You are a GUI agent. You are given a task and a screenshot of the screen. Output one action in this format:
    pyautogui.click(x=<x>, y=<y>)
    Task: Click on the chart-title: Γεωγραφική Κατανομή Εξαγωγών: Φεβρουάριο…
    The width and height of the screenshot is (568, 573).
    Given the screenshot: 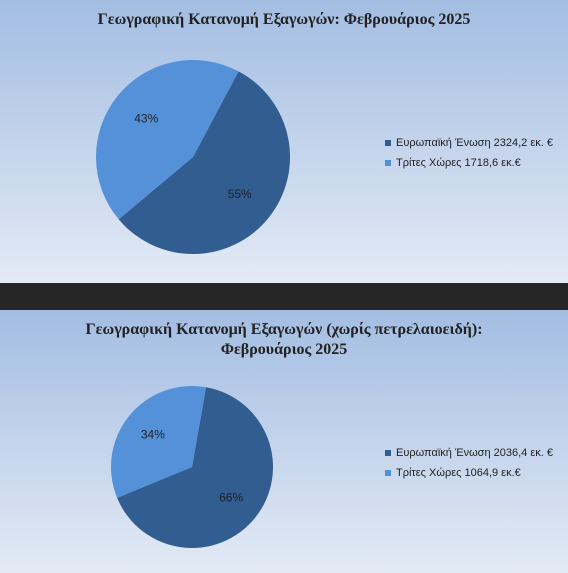 What is the action you would take?
    pyautogui.click(x=284, y=19)
    